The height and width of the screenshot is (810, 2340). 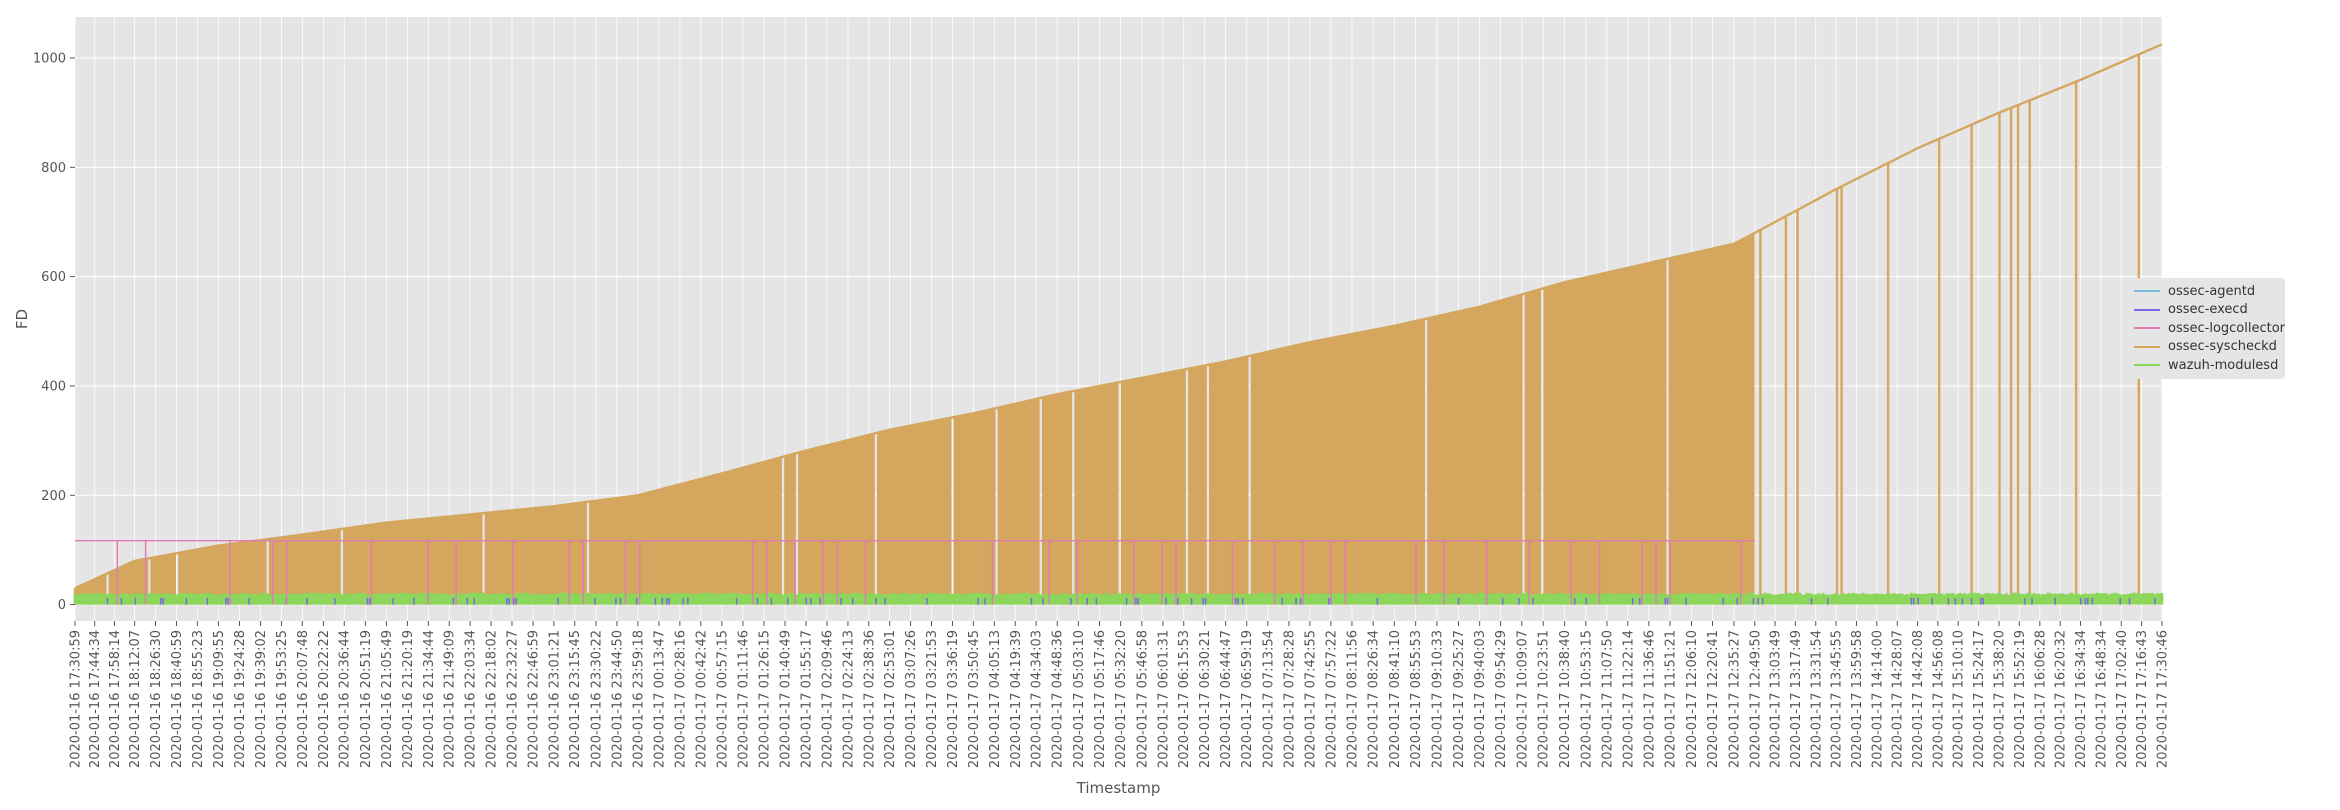 What do you see at coordinates (135, 699) in the screenshot?
I see `x-tick-label: 2020-01-16 18:12:07` at bounding box center [135, 699].